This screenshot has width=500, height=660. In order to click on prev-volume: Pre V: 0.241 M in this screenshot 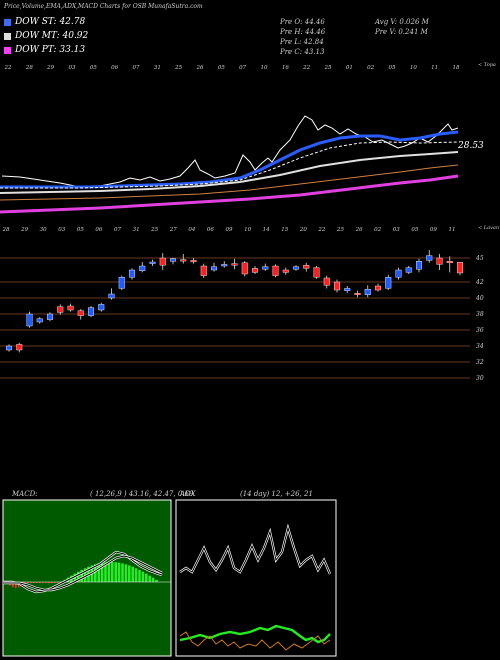, I will do `click(401, 32)`.